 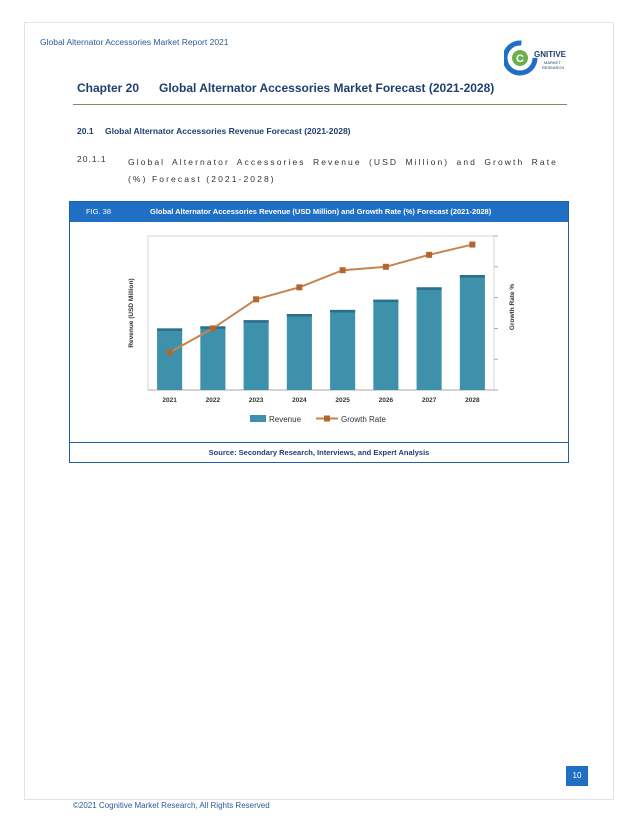 I want to click on logo-main-text: GNITIVE, so click(x=550, y=54).